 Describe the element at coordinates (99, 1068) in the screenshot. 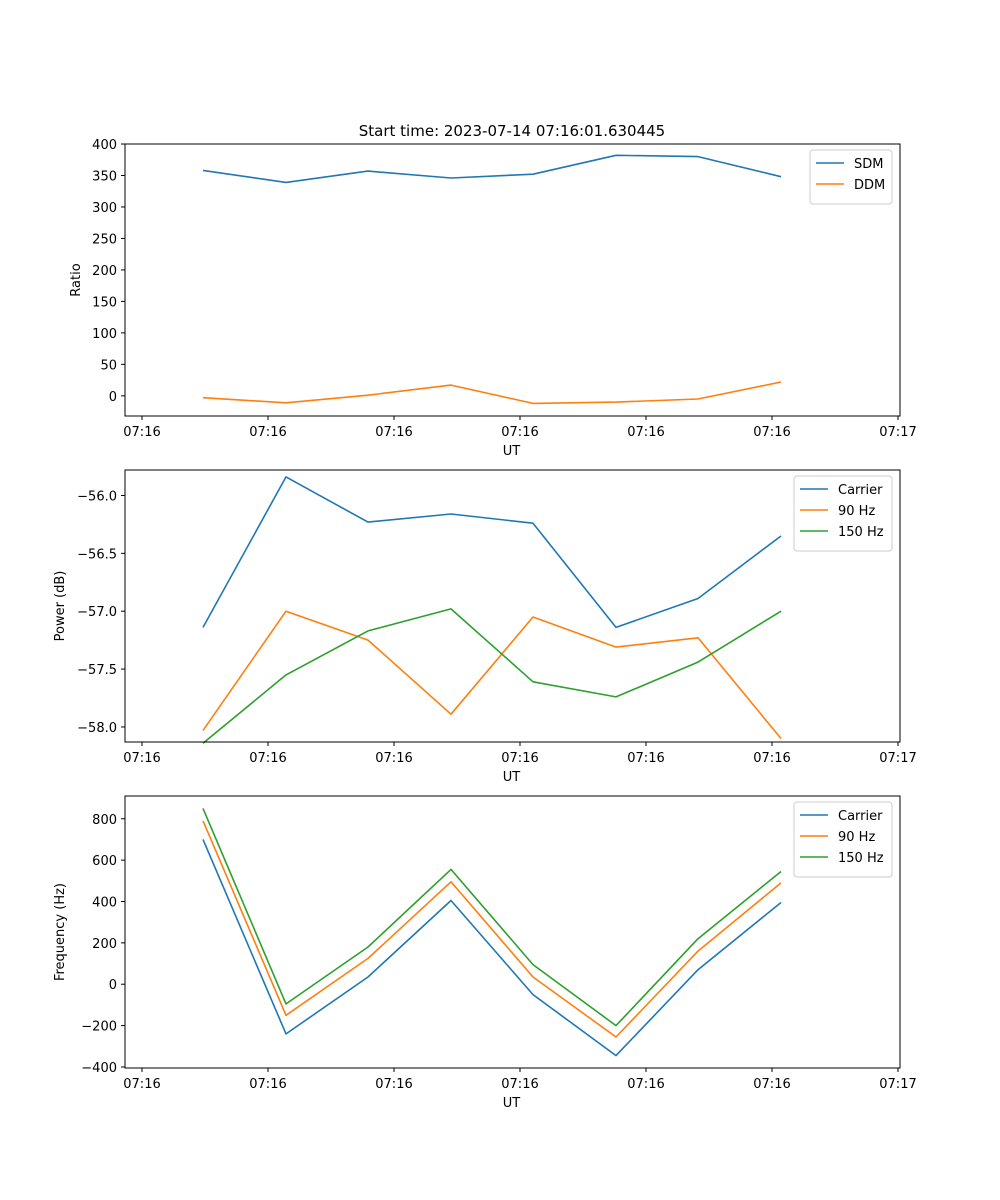

I see `y-tick-label: −400` at that location.